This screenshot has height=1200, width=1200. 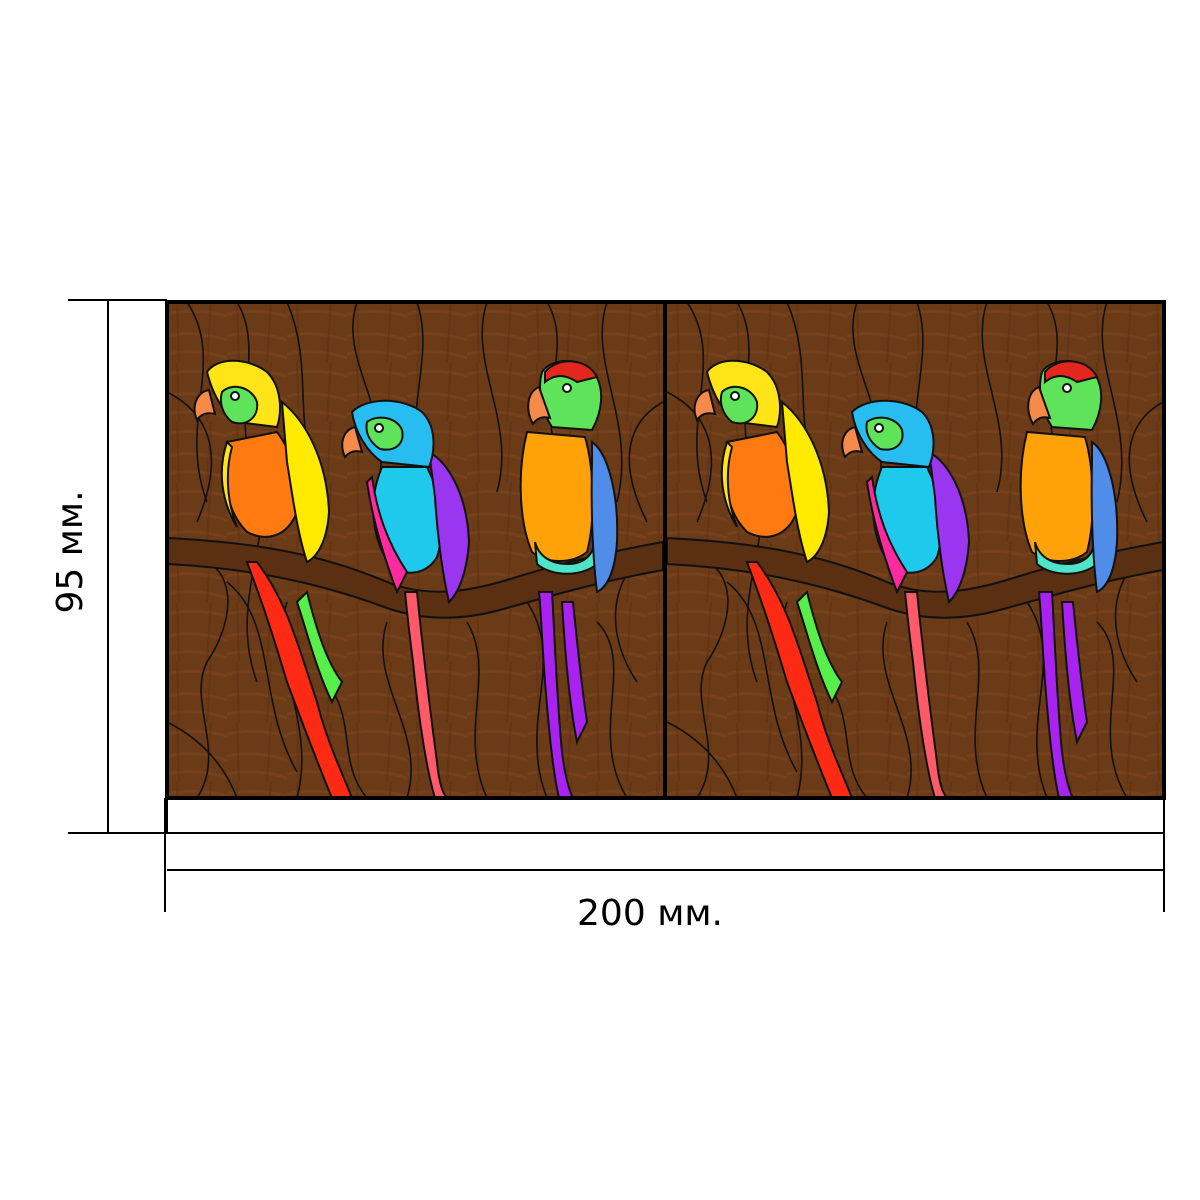 I want to click on height-label: 95 мм., so click(x=70, y=551).